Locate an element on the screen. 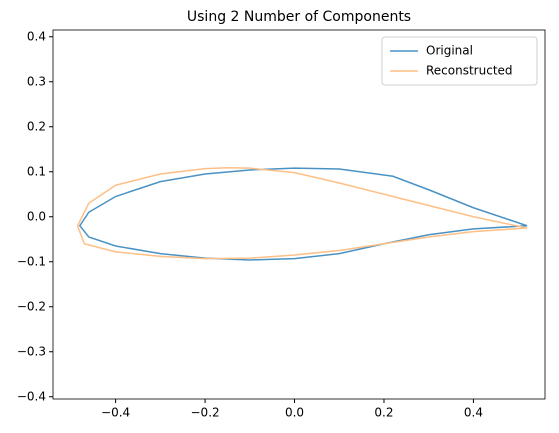  legend-label: Reconstructed is located at coordinates (469, 71).